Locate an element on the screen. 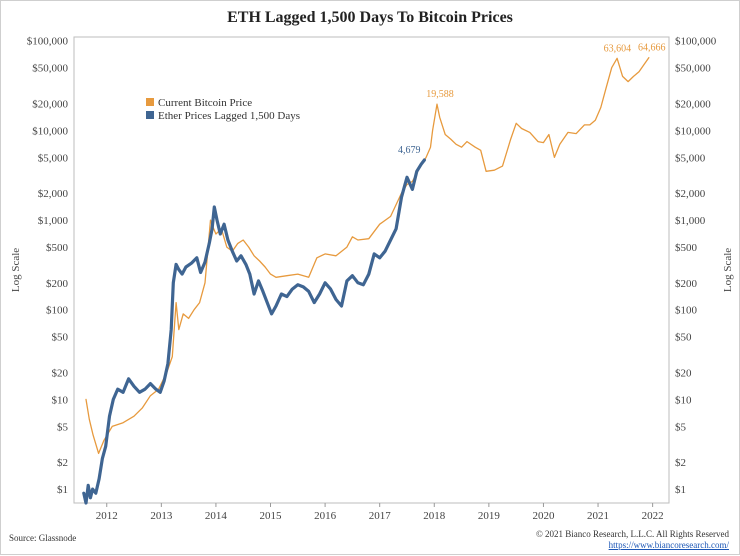 This screenshot has height=556, width=740. y-tick-left-7: $200 is located at coordinates (57, 284).